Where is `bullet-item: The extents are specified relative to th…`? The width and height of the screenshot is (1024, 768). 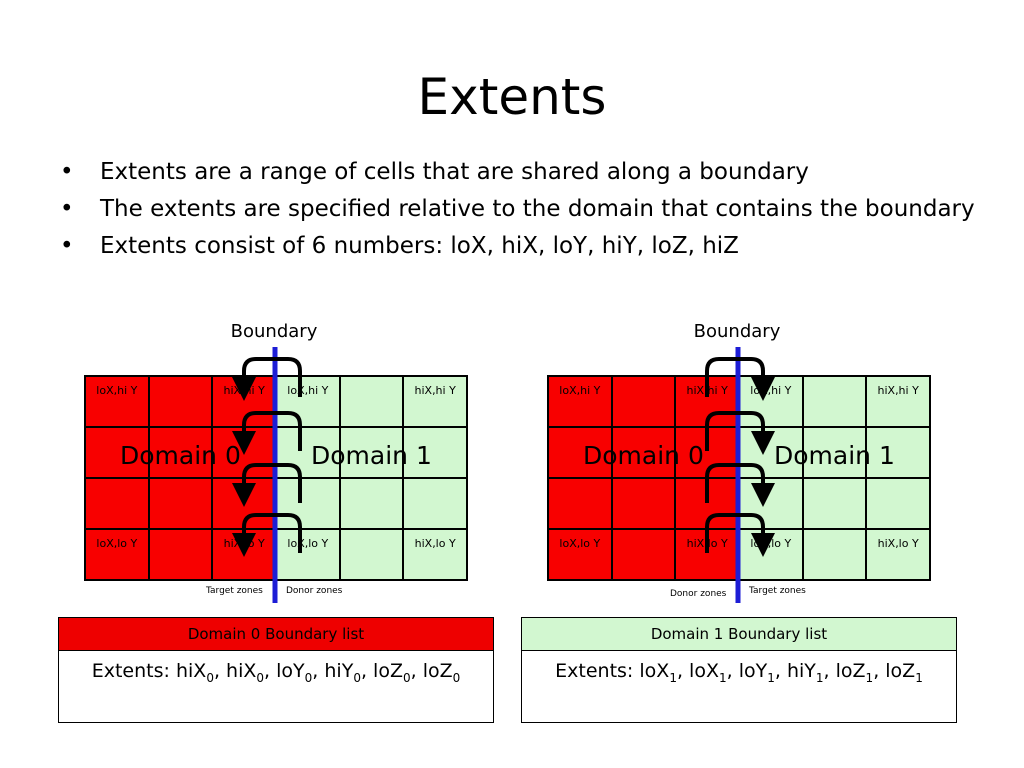 bullet-item: The extents are specified relative to th… is located at coordinates (520, 209).